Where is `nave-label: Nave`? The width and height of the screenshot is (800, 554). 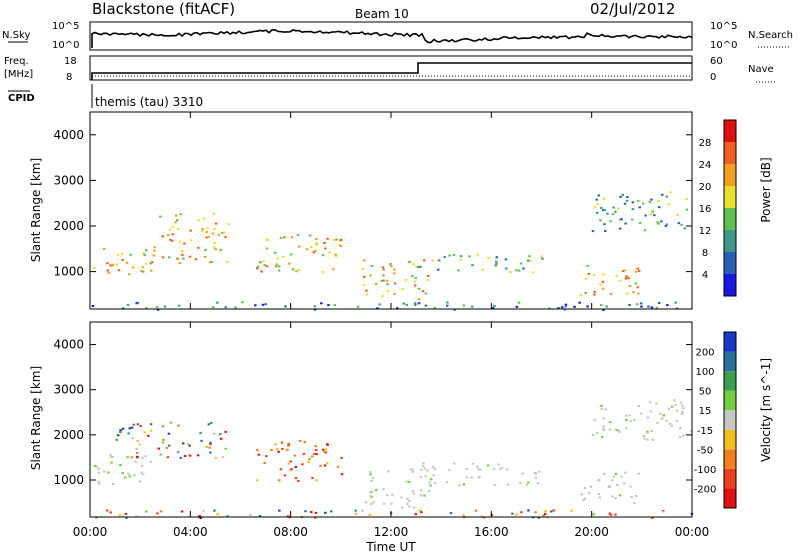
nave-label: Nave is located at coordinates (761, 69).